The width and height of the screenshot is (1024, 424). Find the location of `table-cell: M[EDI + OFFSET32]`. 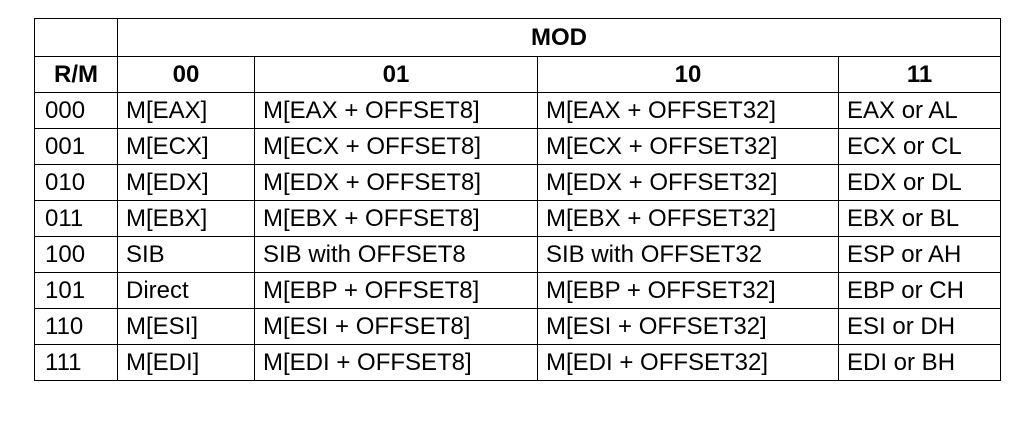

table-cell: M[EDI + OFFSET32] is located at coordinates (688, 362).